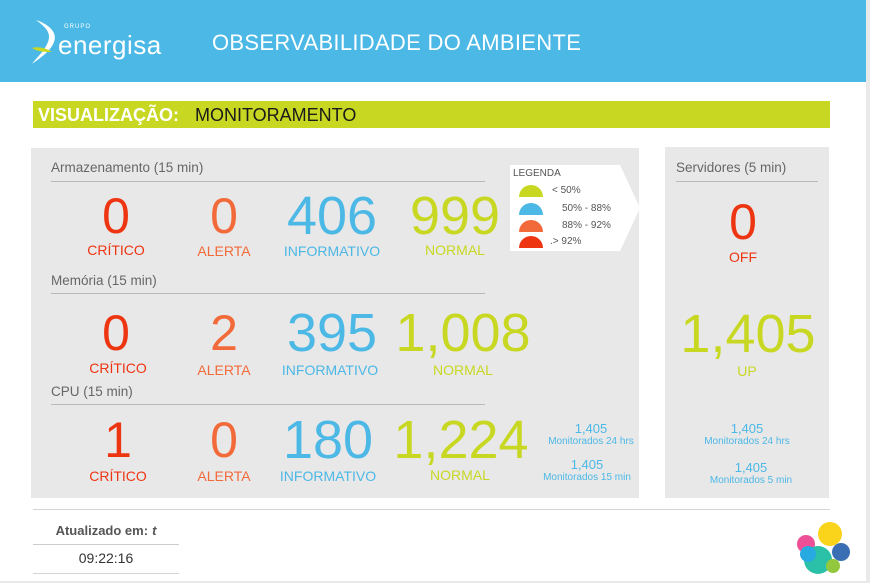  I want to click on last-updated-separator, so click(106, 544).